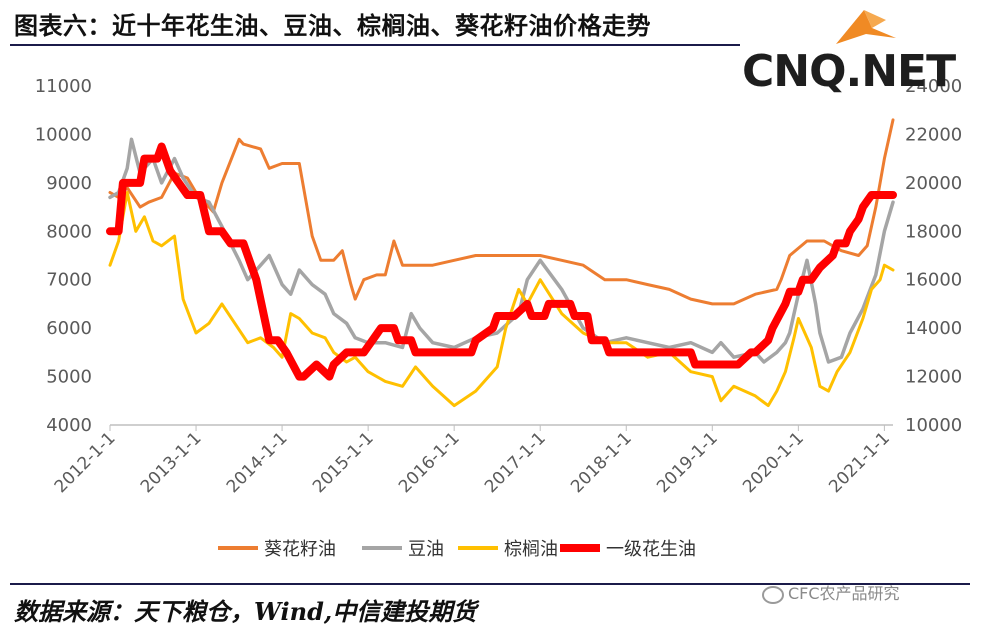 Image resolution: width=985 pixels, height=637 pixels. I want to click on y-right-tick-label: 16000, so click(933, 280).